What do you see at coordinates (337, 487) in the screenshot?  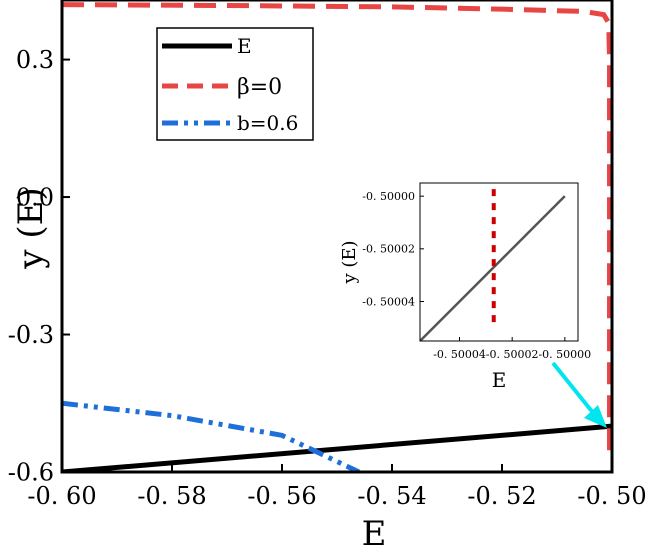 I see `main-x-axis: -0. 60 -0. 58 -0. 56 -0. 54 -0. 52 -0. 50` at bounding box center [337, 487].